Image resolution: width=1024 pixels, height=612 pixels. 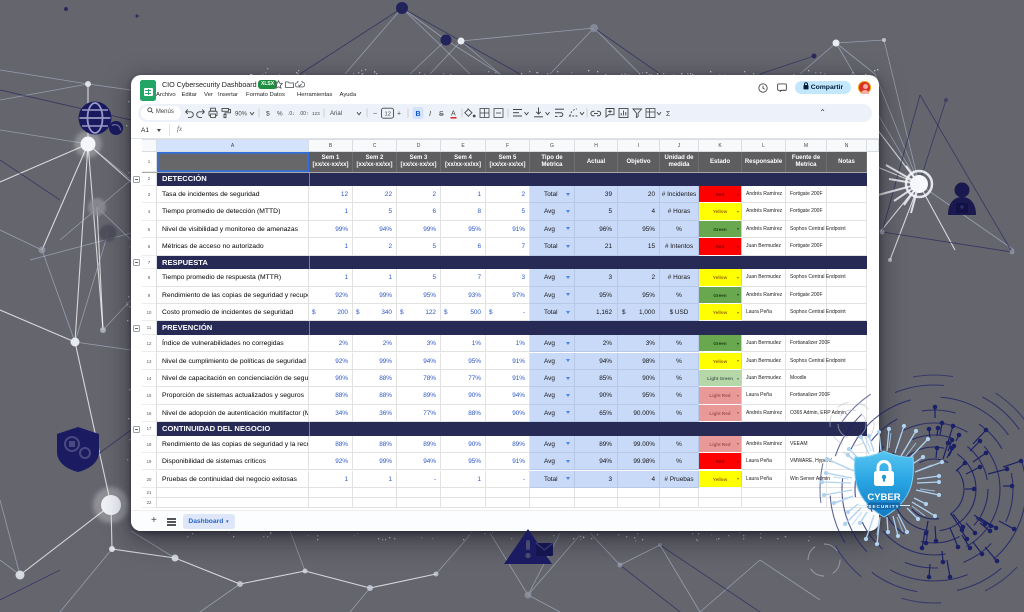 What do you see at coordinates (388, 114) in the screenshot?
I see `svg-text: 12` at bounding box center [388, 114].